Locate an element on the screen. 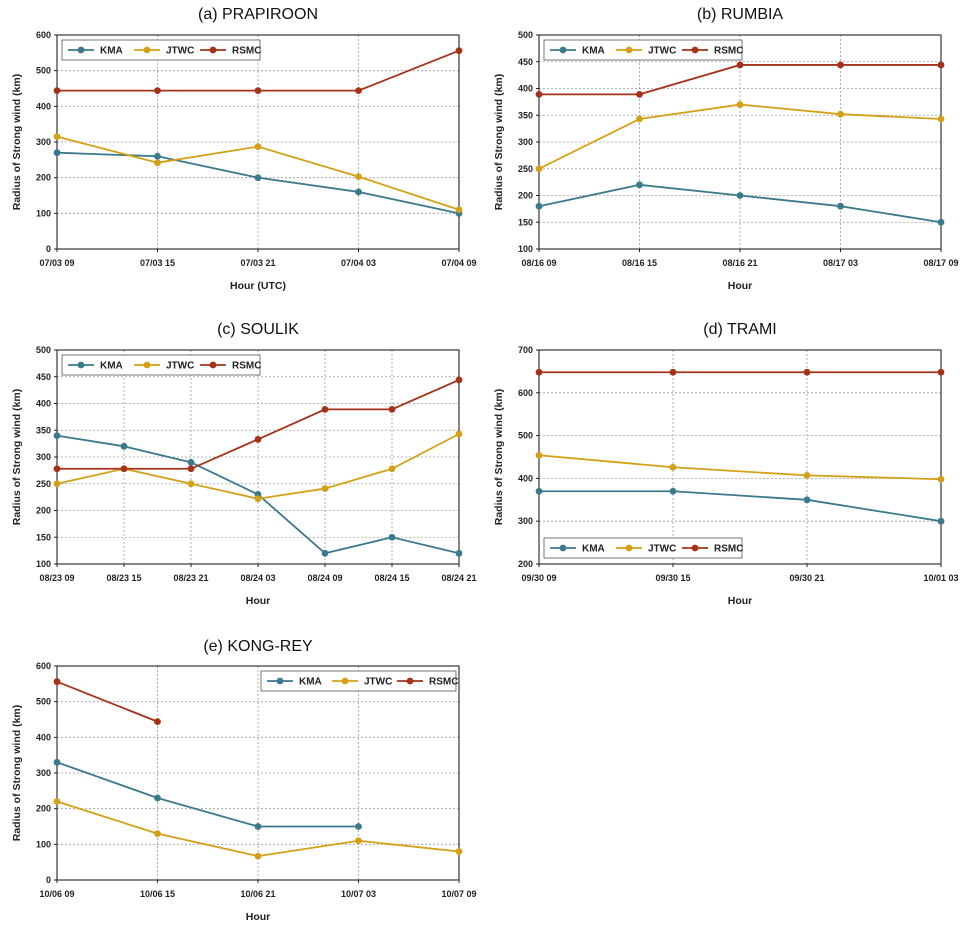 Image resolution: width=968 pixels, height=926 pixels. x-tick-label: 09/30 21 is located at coordinates (806, 578).